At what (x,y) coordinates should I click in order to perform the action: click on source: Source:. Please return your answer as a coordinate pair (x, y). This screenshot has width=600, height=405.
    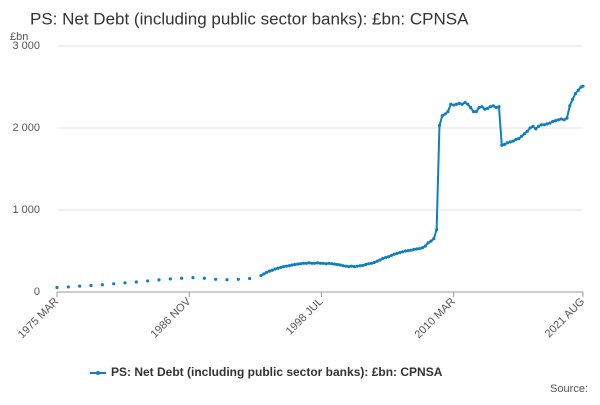
    Looking at the image, I should click on (569, 389).